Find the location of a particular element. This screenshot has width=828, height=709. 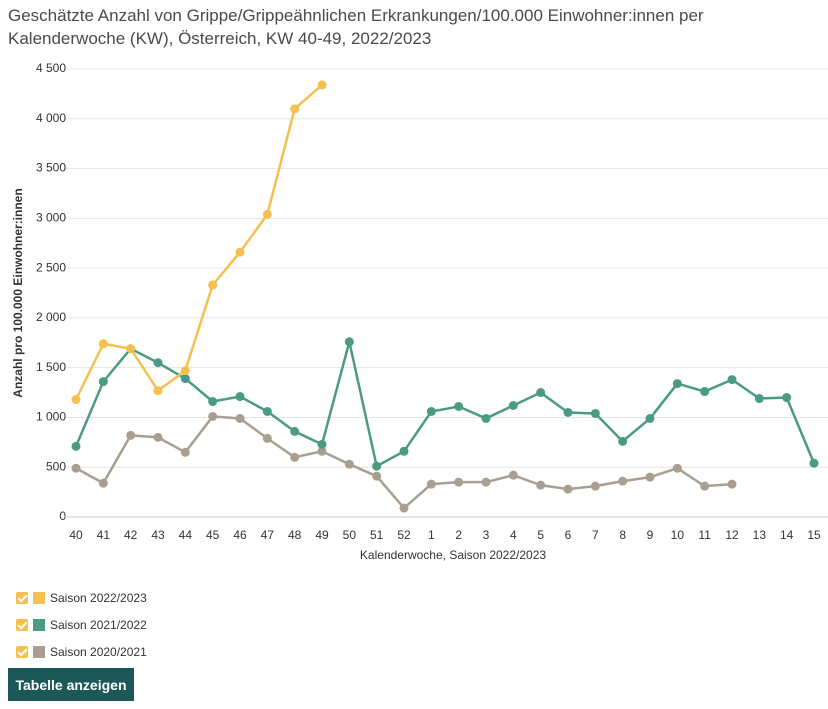

x-tick-label: 49 is located at coordinates (322, 535).